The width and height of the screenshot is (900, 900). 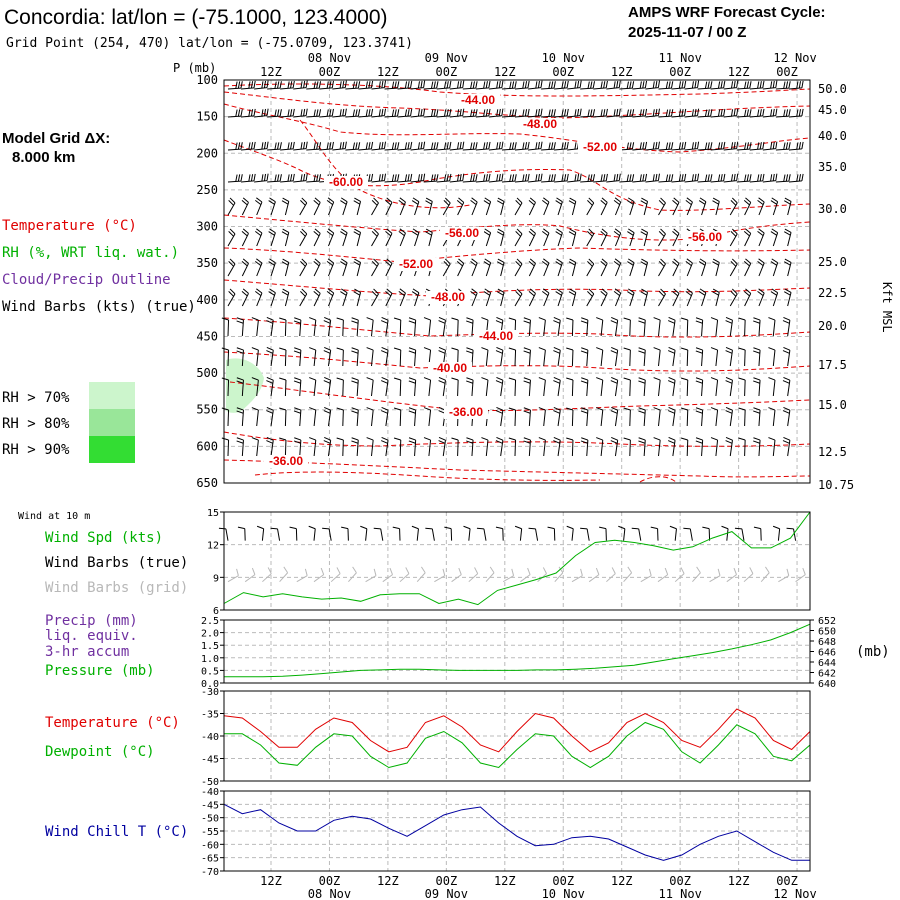 I want to click on windchill-line, so click(x=516, y=832).